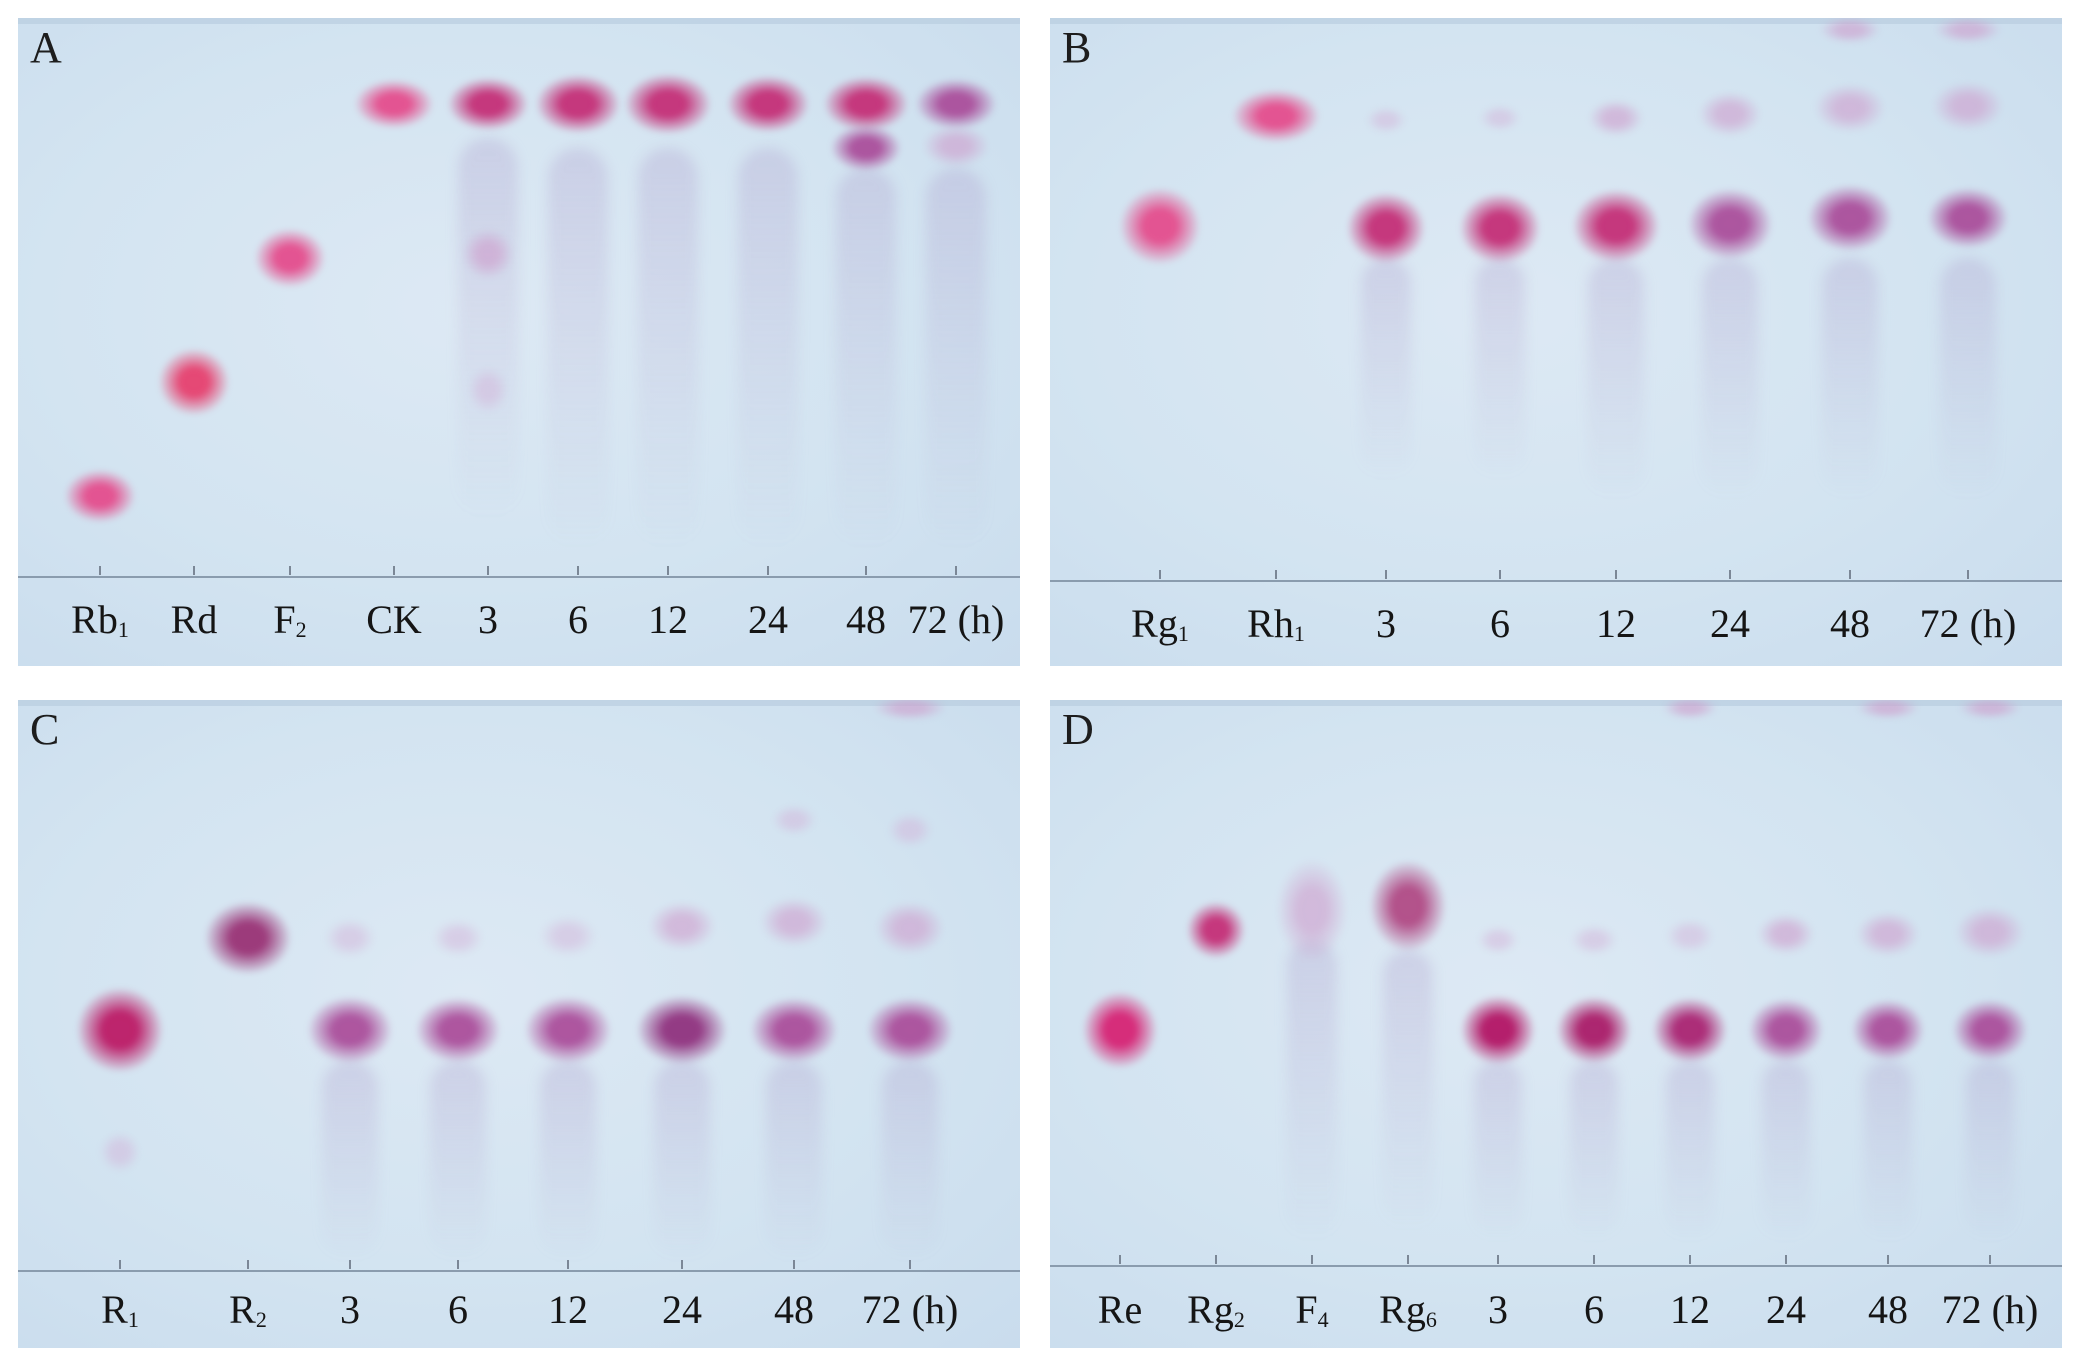 This screenshot has width=2079, height=1365. Describe the element at coordinates (1500, 623) in the screenshot. I see `lane-label-main: 6` at that location.